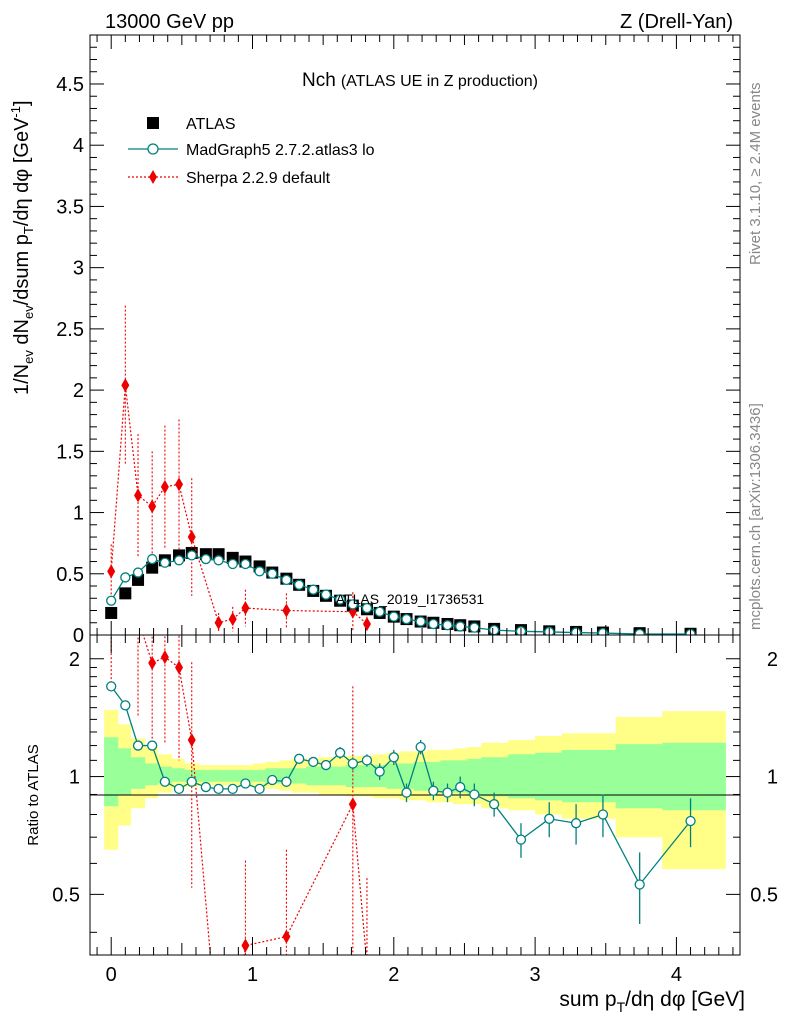 This screenshot has height=1024, width=786. What do you see at coordinates (535, 975) in the screenshot?
I see `x-tick-label: 3` at bounding box center [535, 975].